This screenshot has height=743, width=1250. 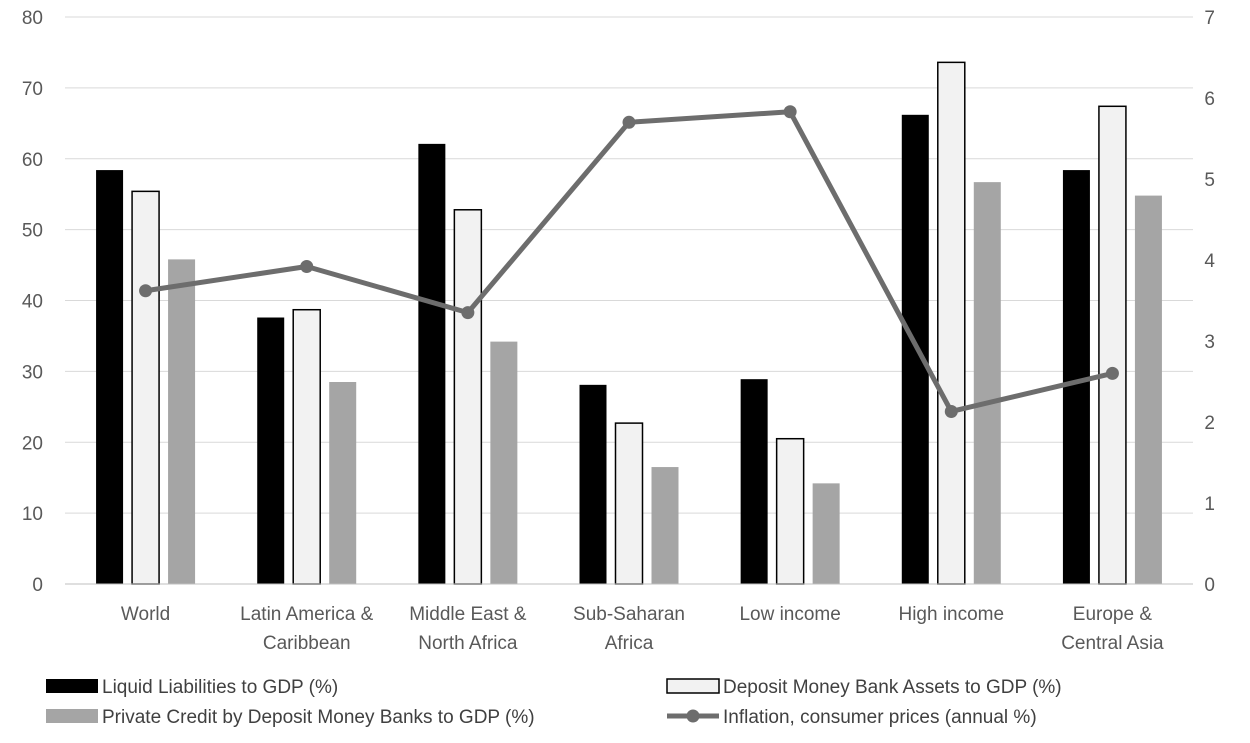 What do you see at coordinates (629, 614) in the screenshot?
I see `category-label-line: Sub-Saharan` at bounding box center [629, 614].